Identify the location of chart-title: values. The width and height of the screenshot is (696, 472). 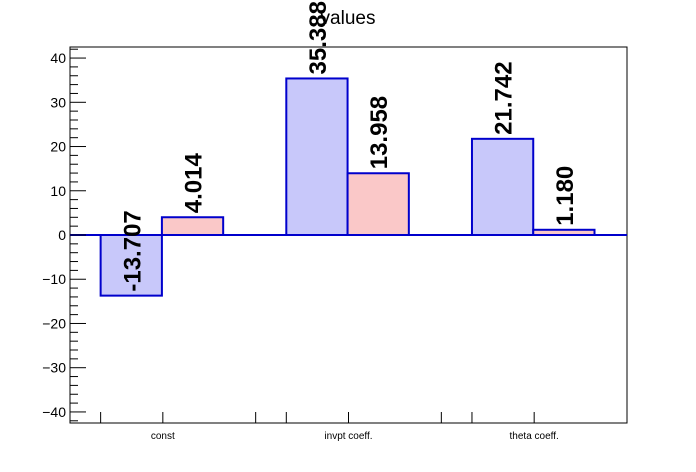
(348, 18).